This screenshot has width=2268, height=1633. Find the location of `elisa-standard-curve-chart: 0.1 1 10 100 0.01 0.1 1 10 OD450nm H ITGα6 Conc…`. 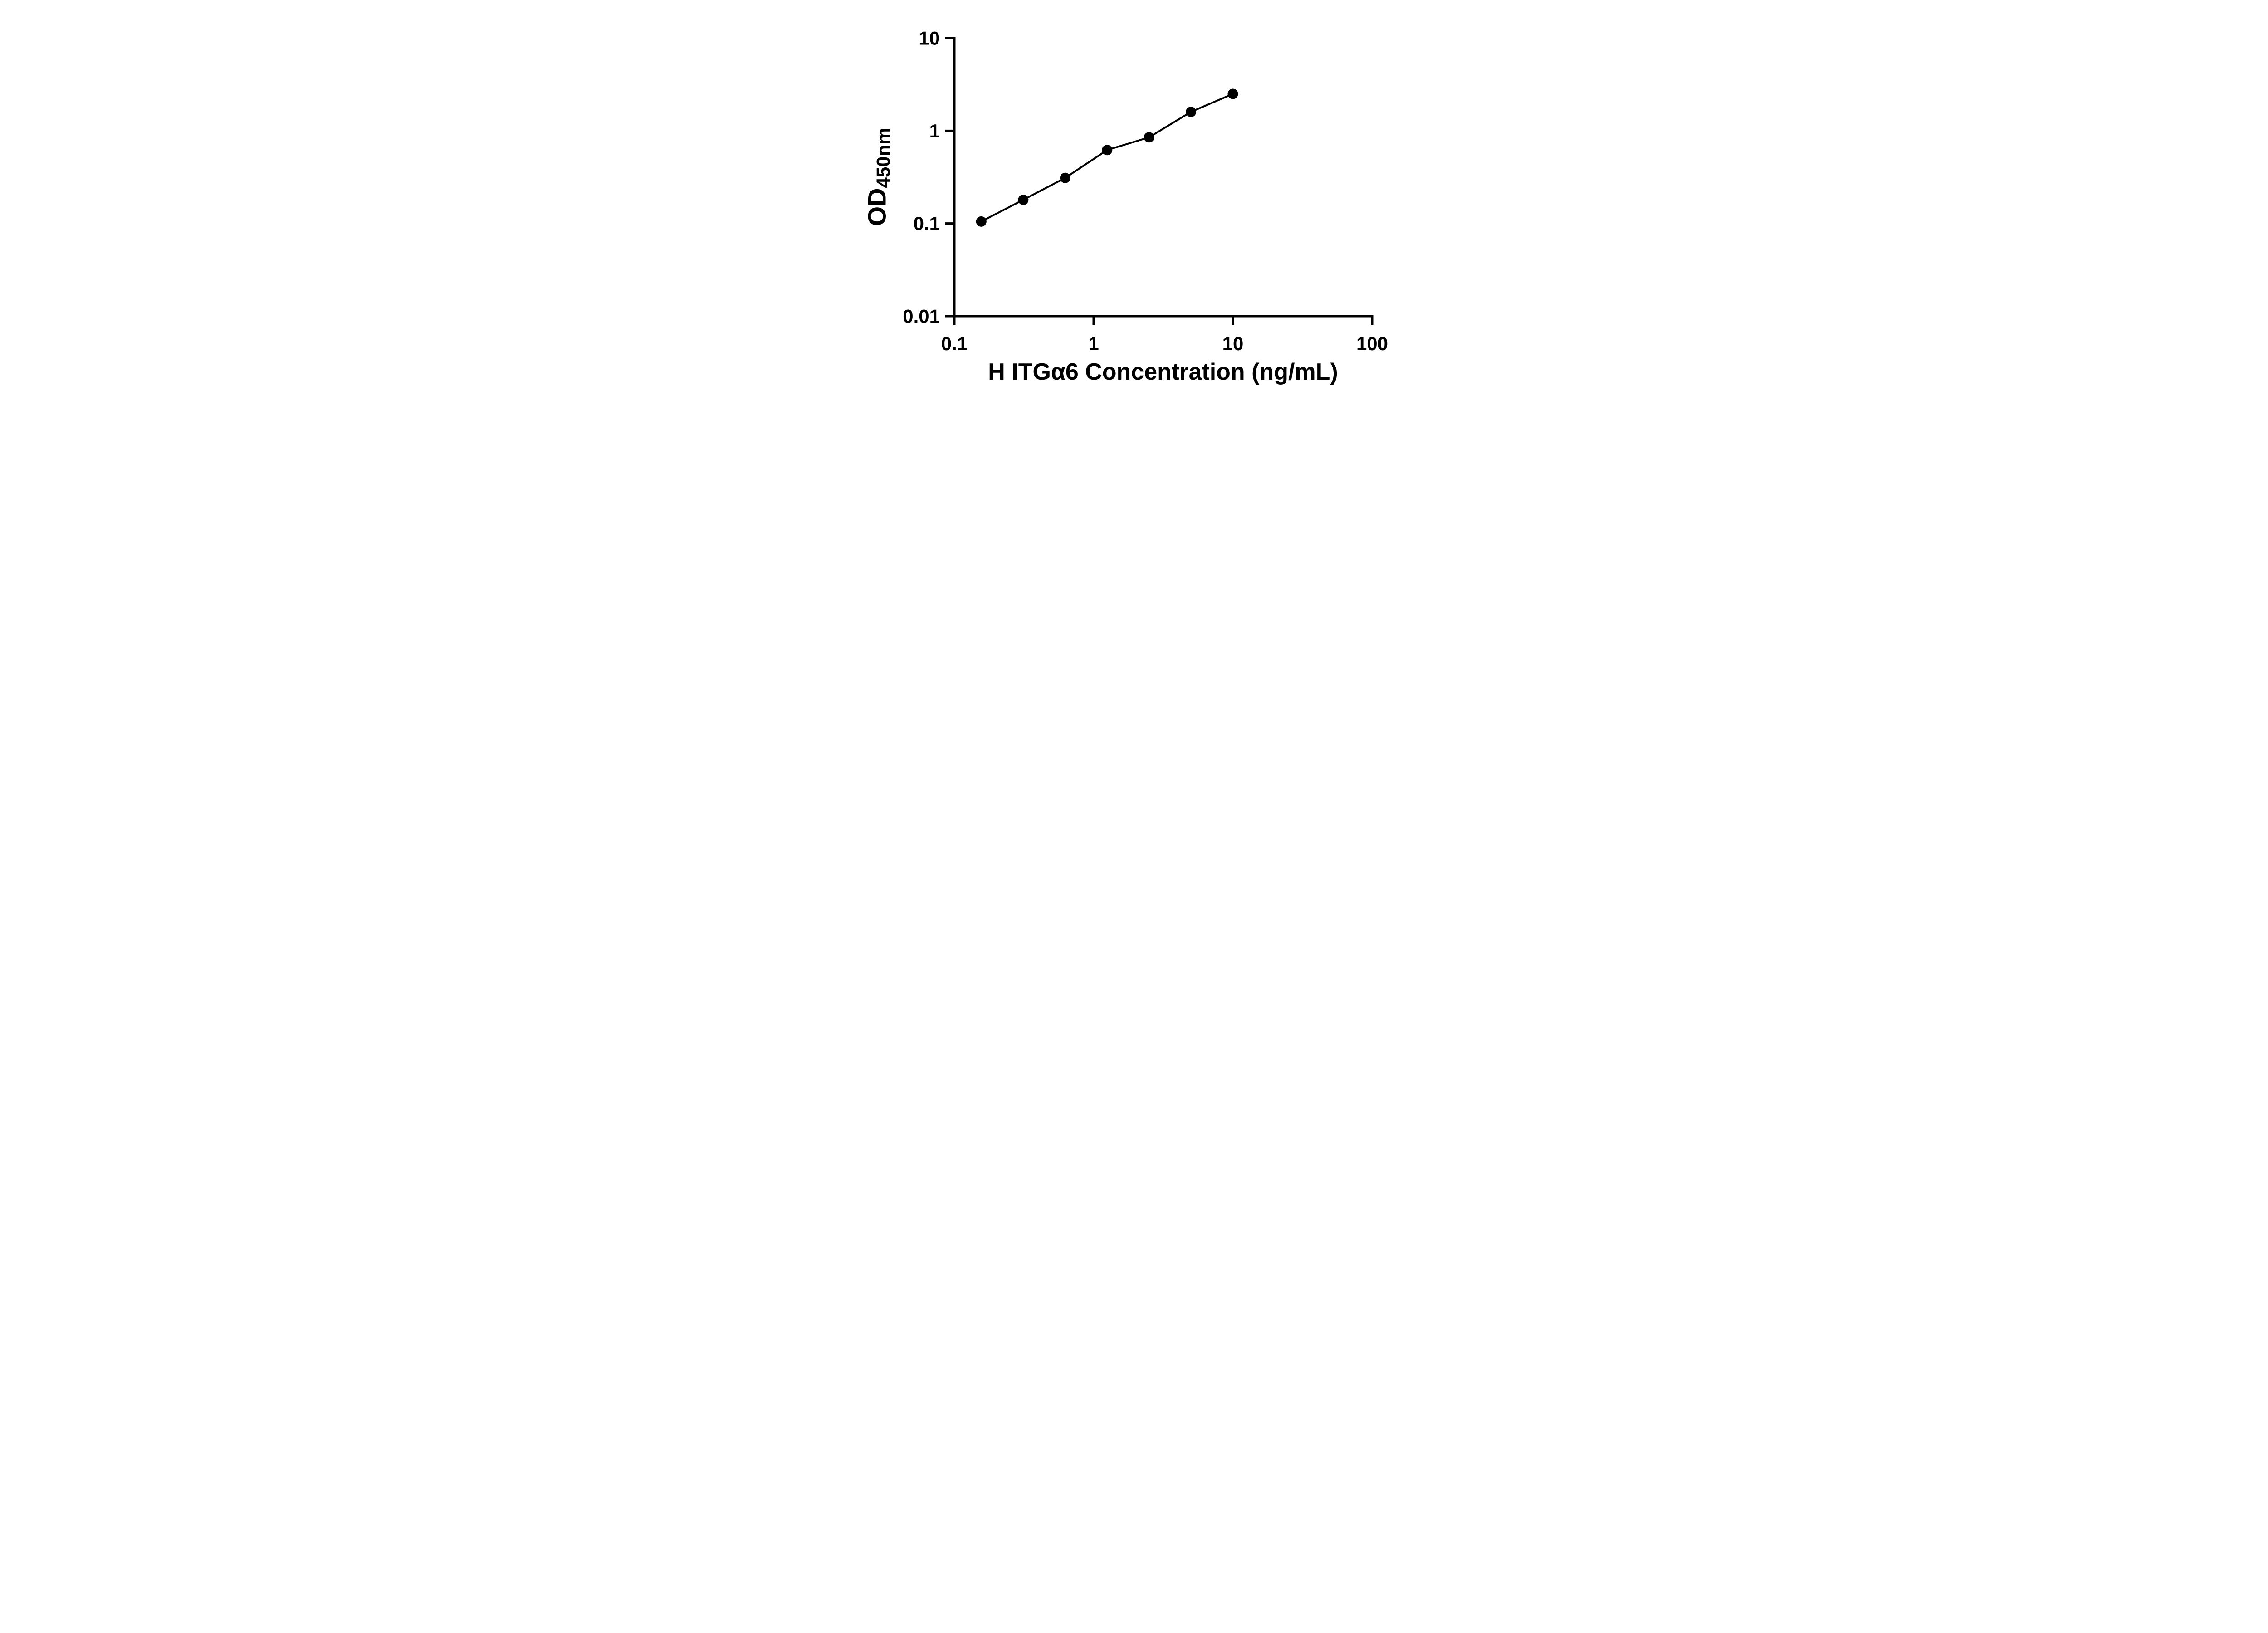

elisa-standard-curve-chart: 0.1 1 10 100 0.01 0.1 1 10 OD450nm H ITGα6 Conc… is located at coordinates (1134, 204).